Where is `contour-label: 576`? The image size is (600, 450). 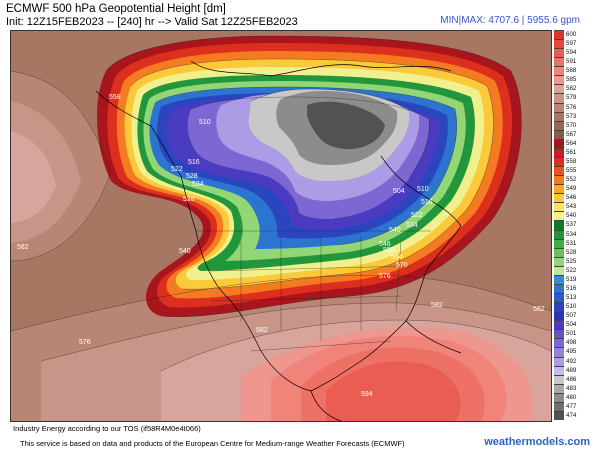 contour-label: 576 is located at coordinates (85, 342).